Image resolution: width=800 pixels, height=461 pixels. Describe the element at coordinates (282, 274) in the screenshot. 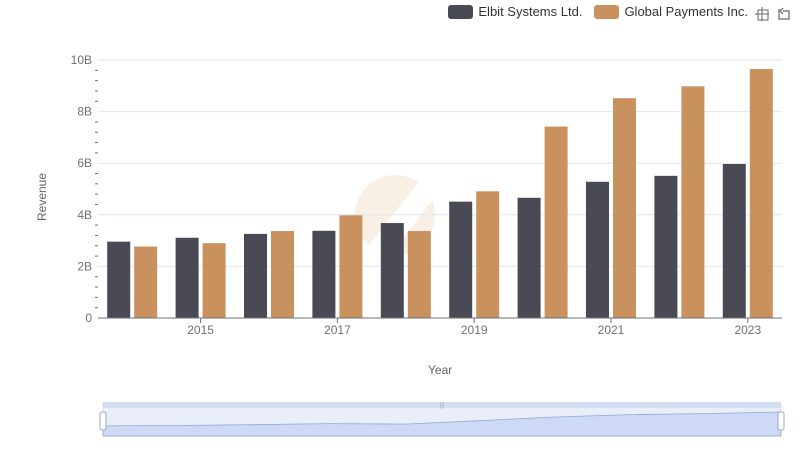

I see `bar-global-payments-2016` at that location.